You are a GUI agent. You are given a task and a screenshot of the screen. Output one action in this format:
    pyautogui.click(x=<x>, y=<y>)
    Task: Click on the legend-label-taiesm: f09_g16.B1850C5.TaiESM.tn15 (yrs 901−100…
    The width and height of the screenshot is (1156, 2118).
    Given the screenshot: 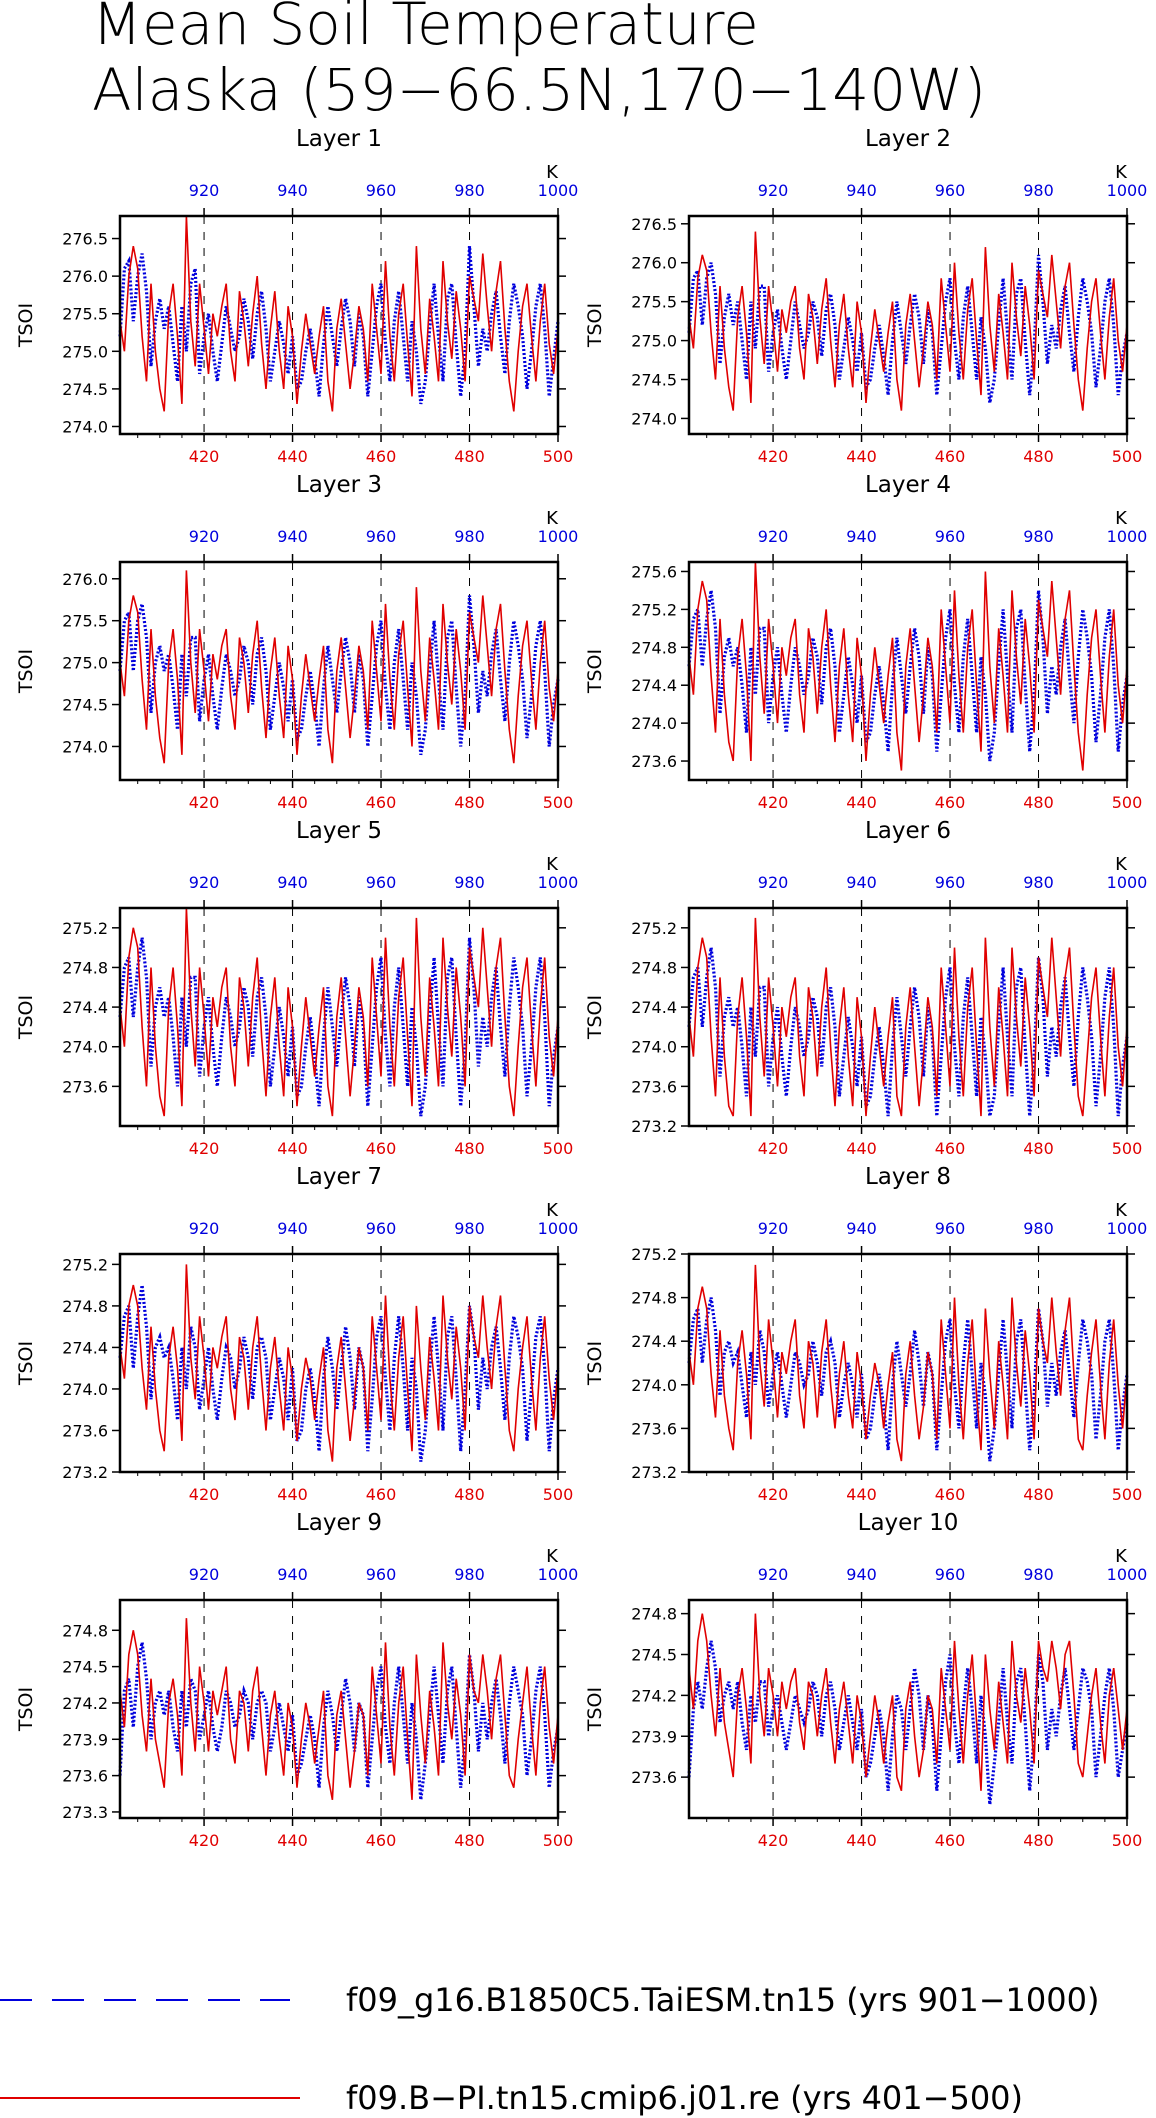 What is the action you would take?
    pyautogui.click(x=722, y=2000)
    